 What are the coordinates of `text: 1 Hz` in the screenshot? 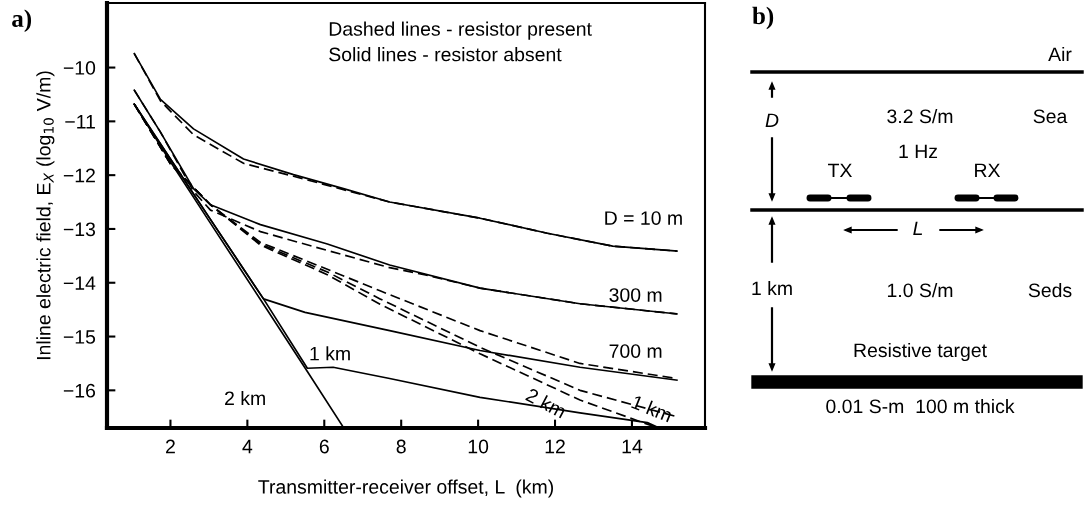 It's located at (918, 151).